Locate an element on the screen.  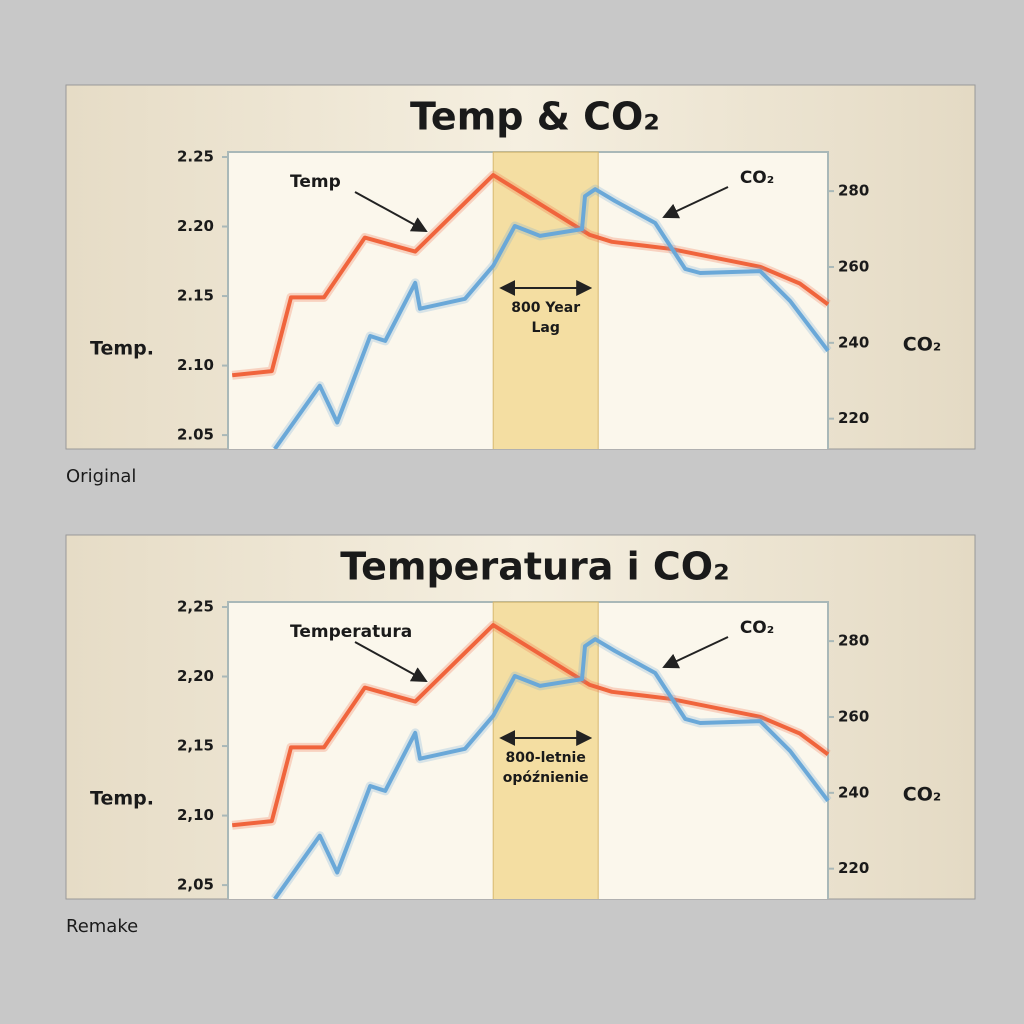
y-tick-label: 2.20 is located at coordinates (195, 226).